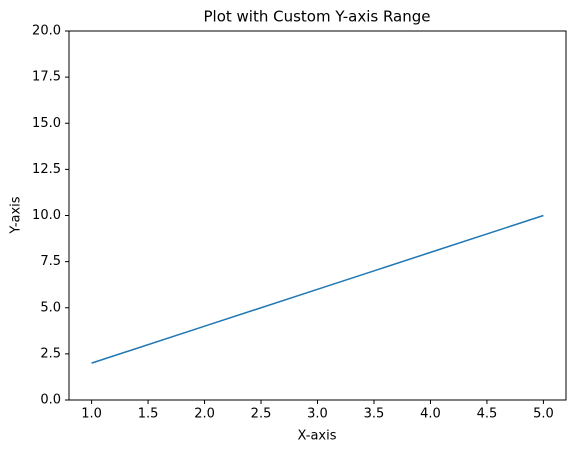  Describe the element at coordinates (317, 414) in the screenshot. I see `x-tick-label: 3.0` at that location.